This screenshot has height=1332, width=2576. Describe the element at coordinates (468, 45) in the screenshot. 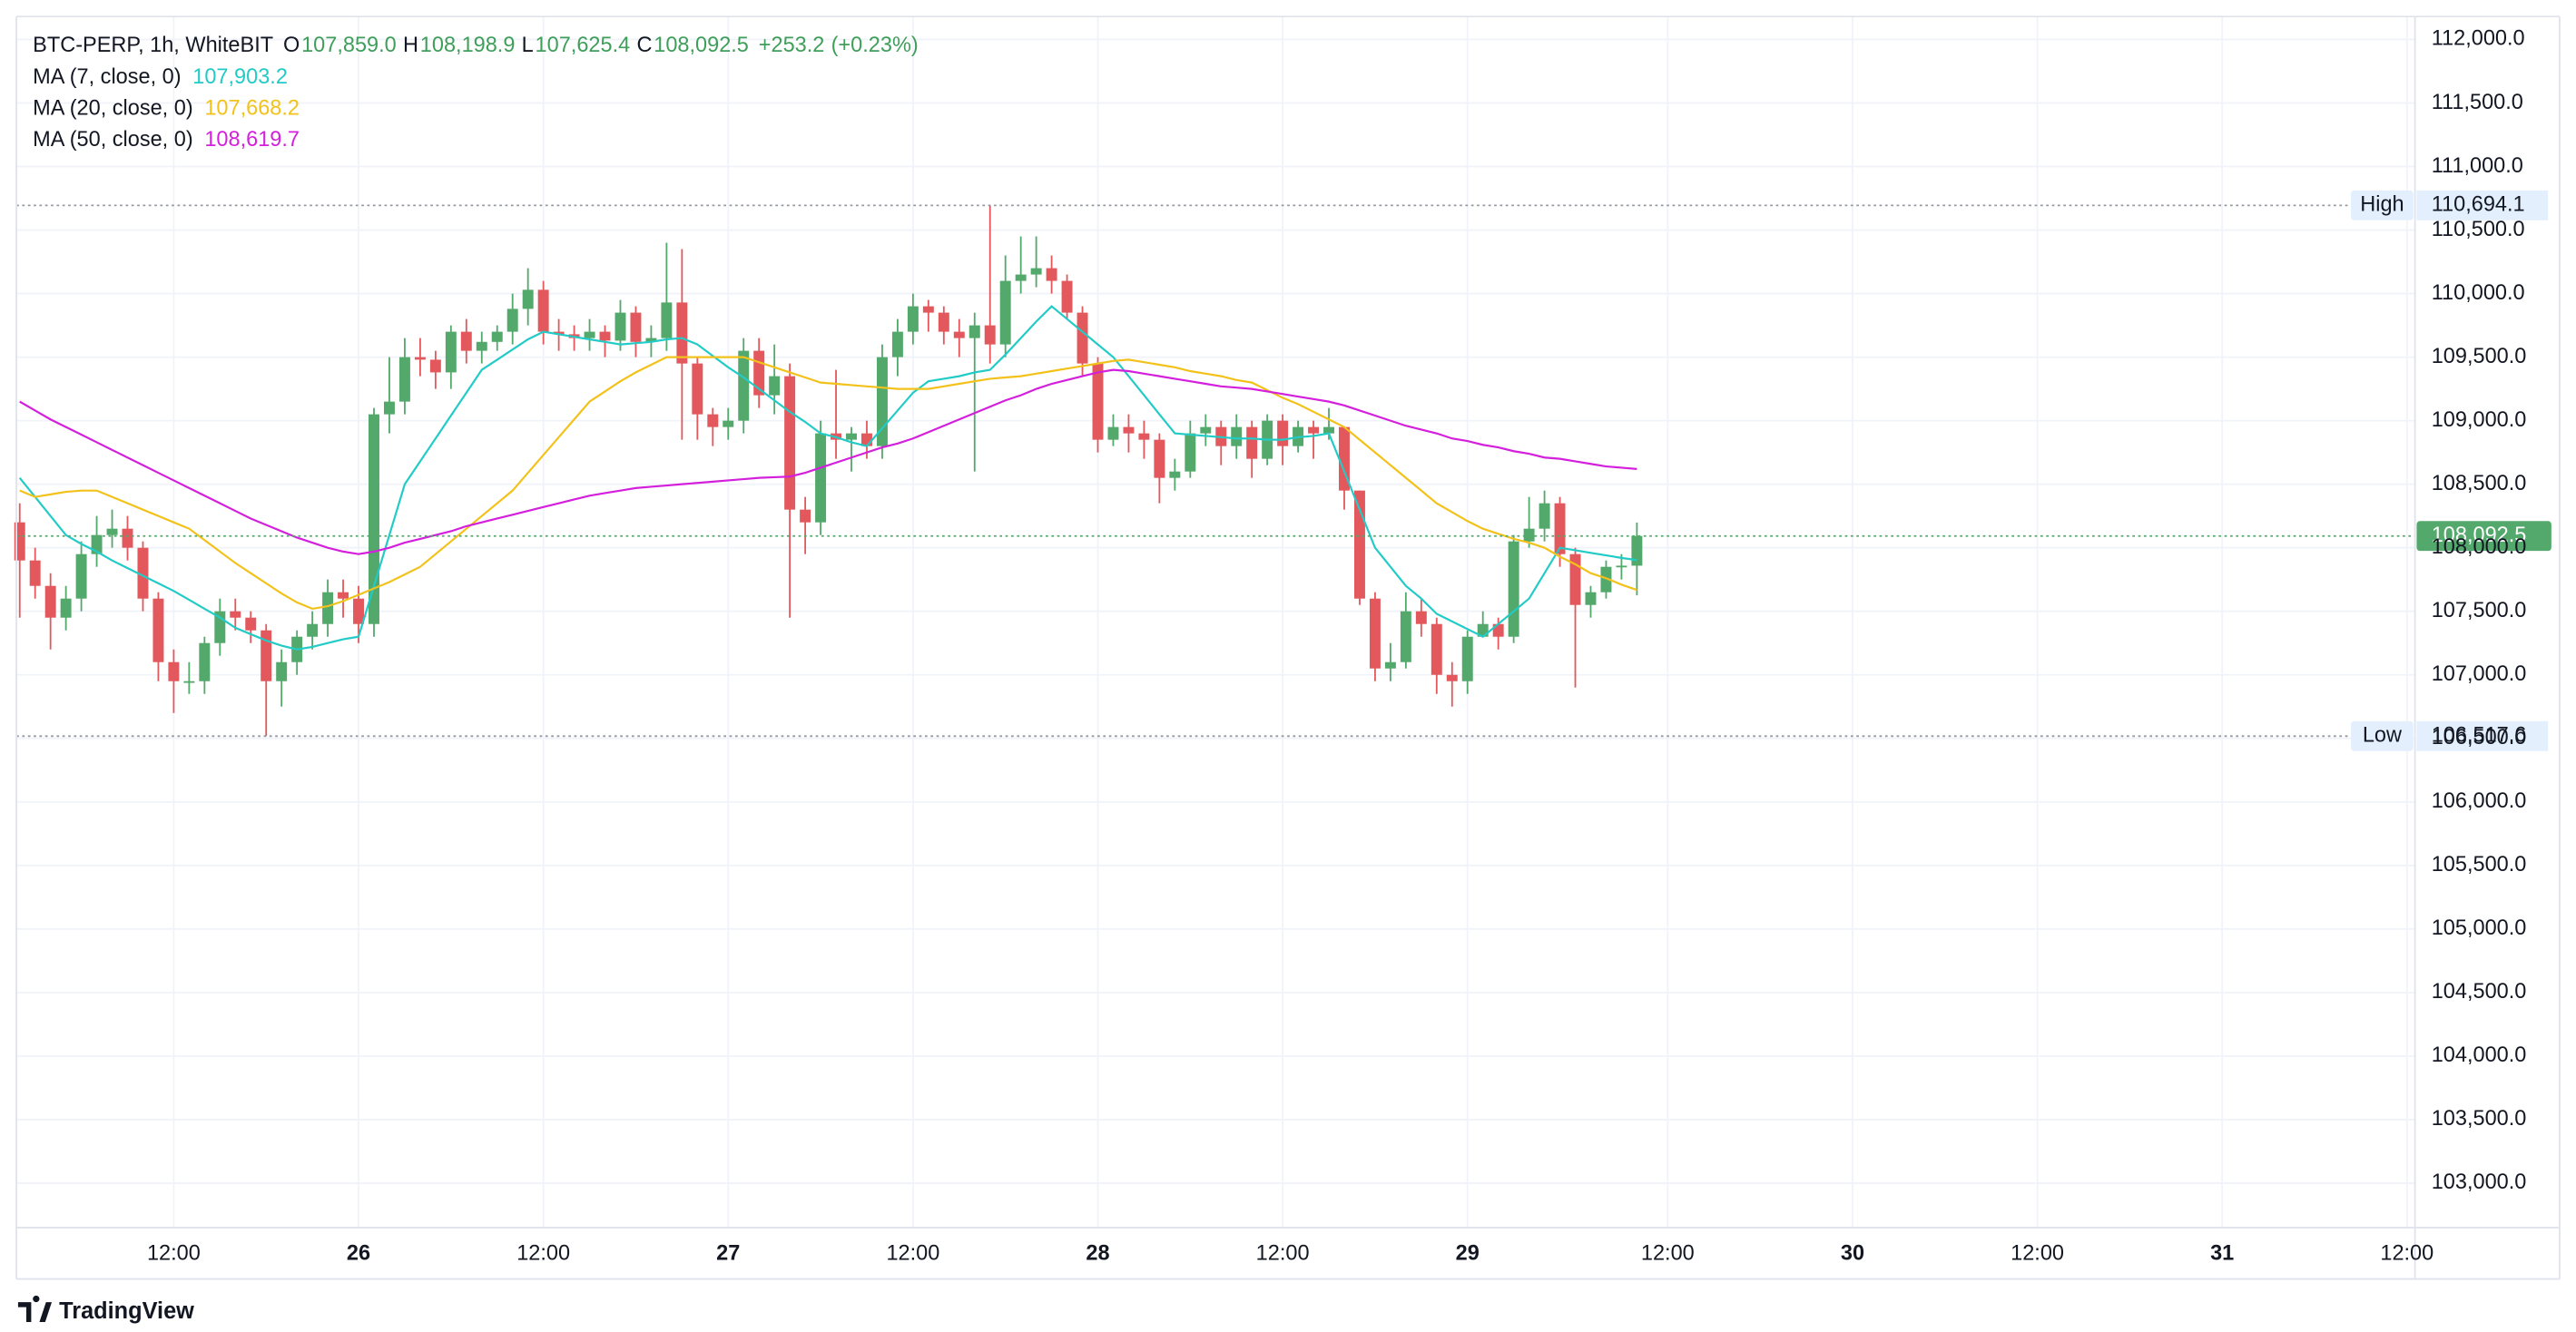

I see `field-value: 108,198.9` at that location.